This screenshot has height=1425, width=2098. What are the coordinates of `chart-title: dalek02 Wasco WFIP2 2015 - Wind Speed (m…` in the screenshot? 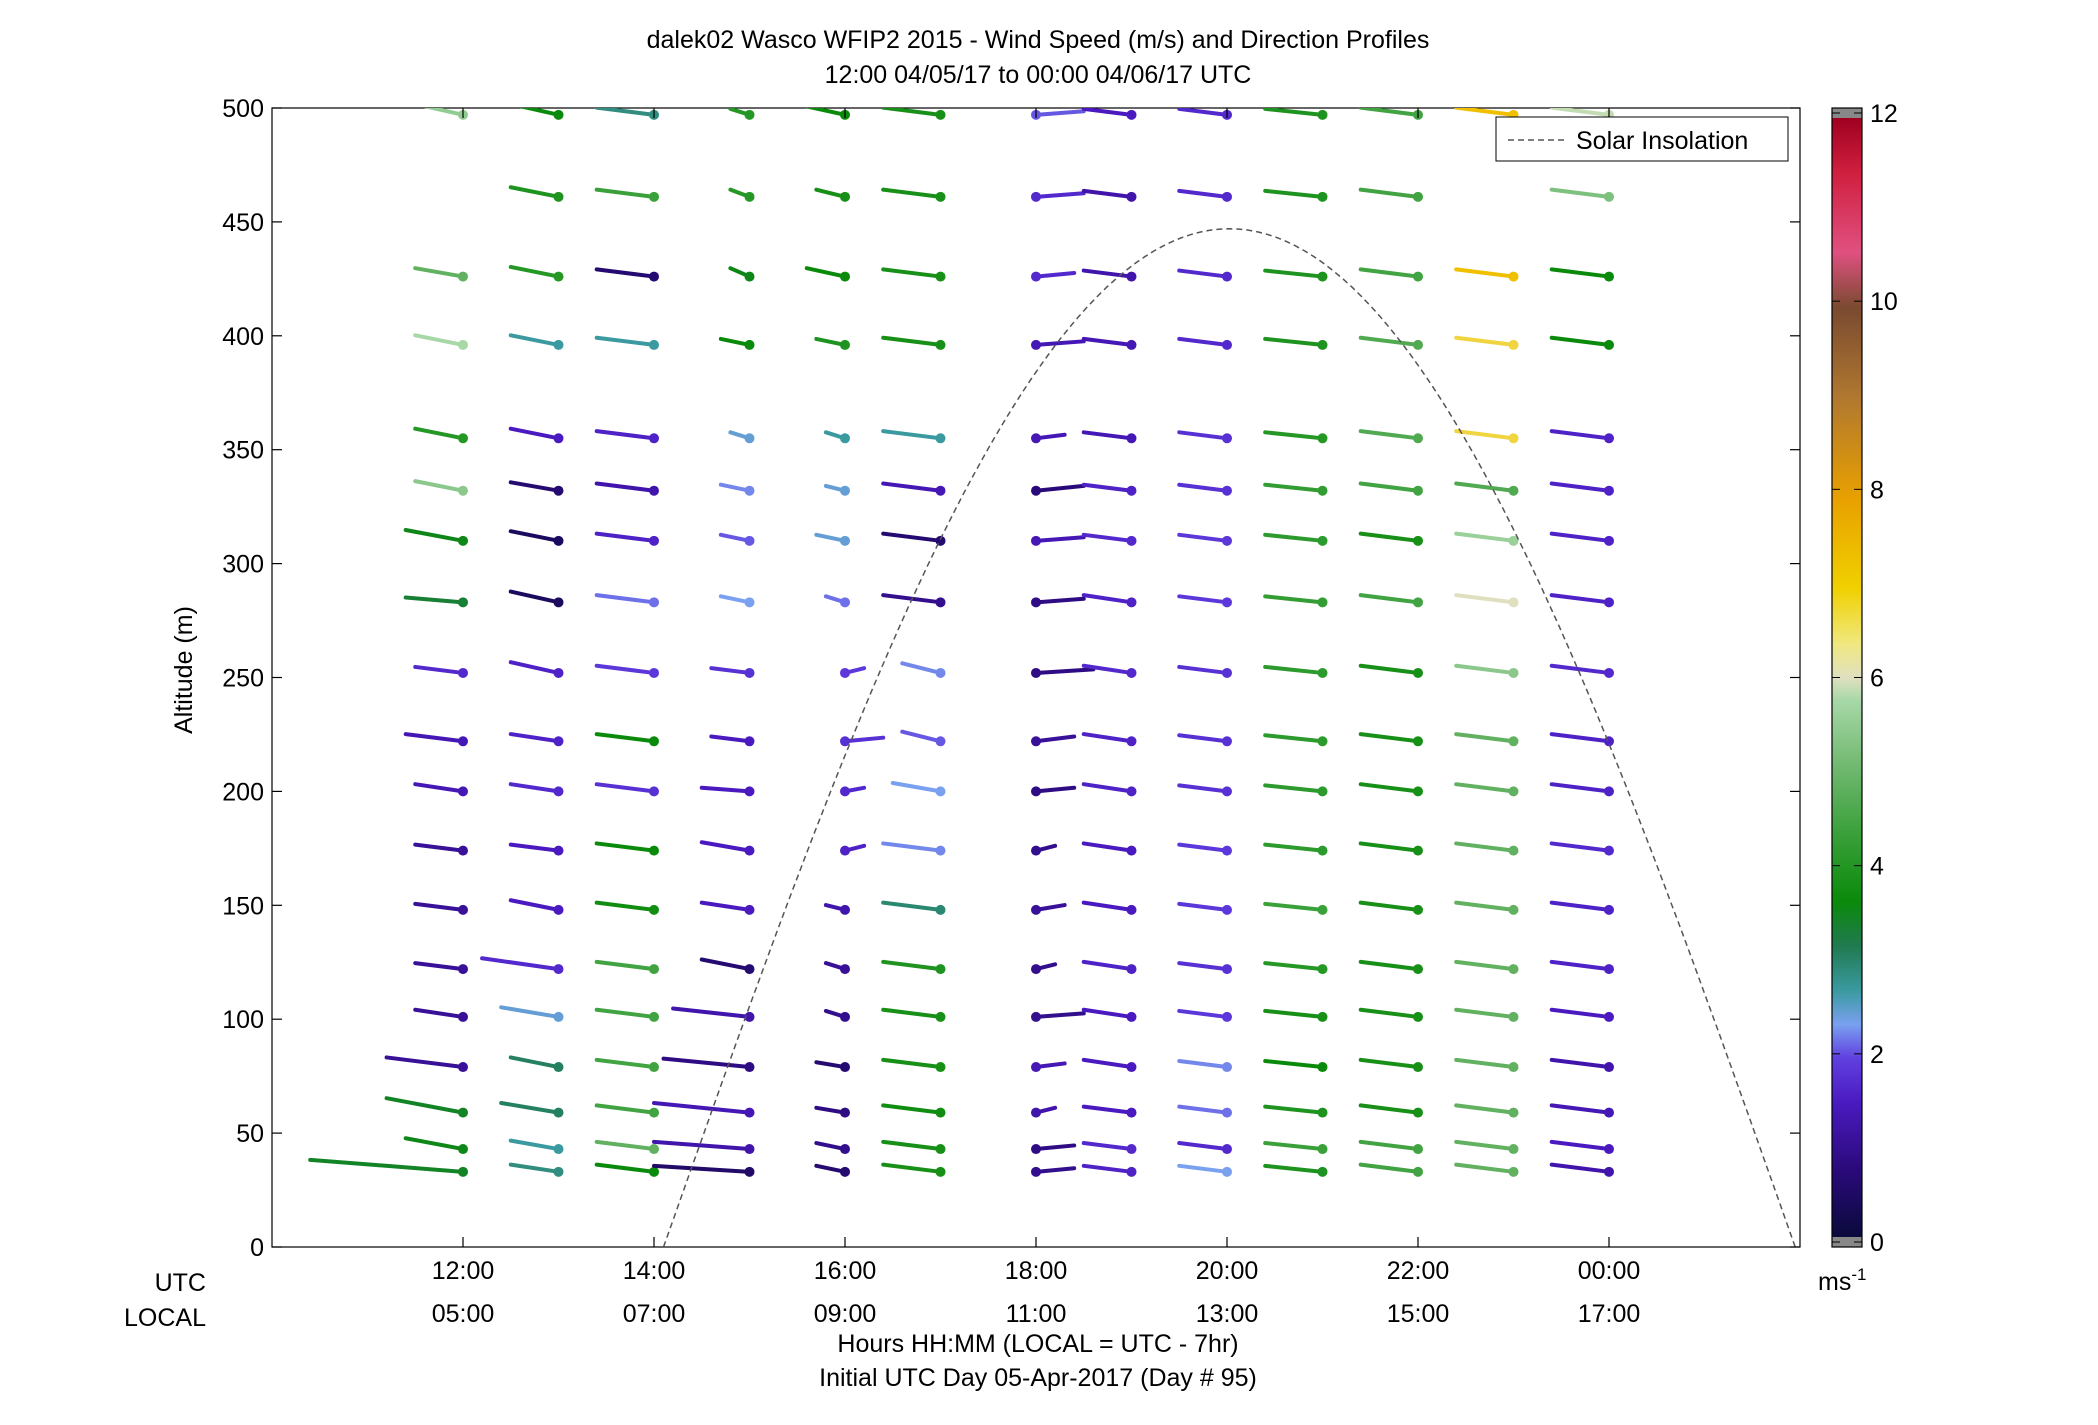 It's located at (1038, 40).